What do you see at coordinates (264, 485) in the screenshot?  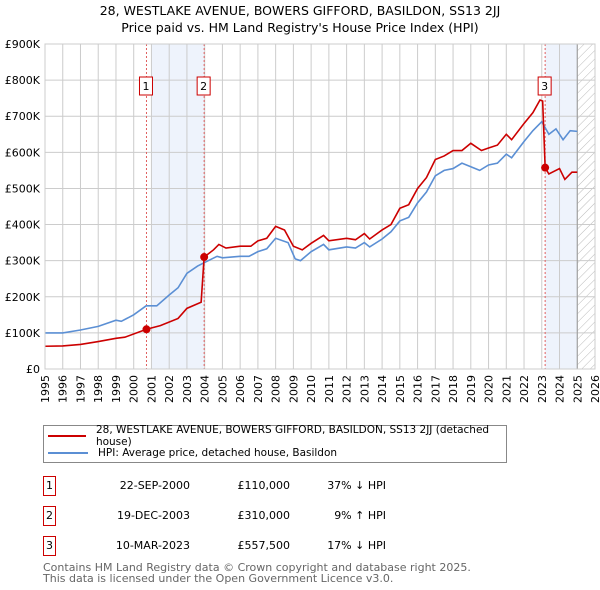 I see `sale-price: £110,000` at bounding box center [264, 485].